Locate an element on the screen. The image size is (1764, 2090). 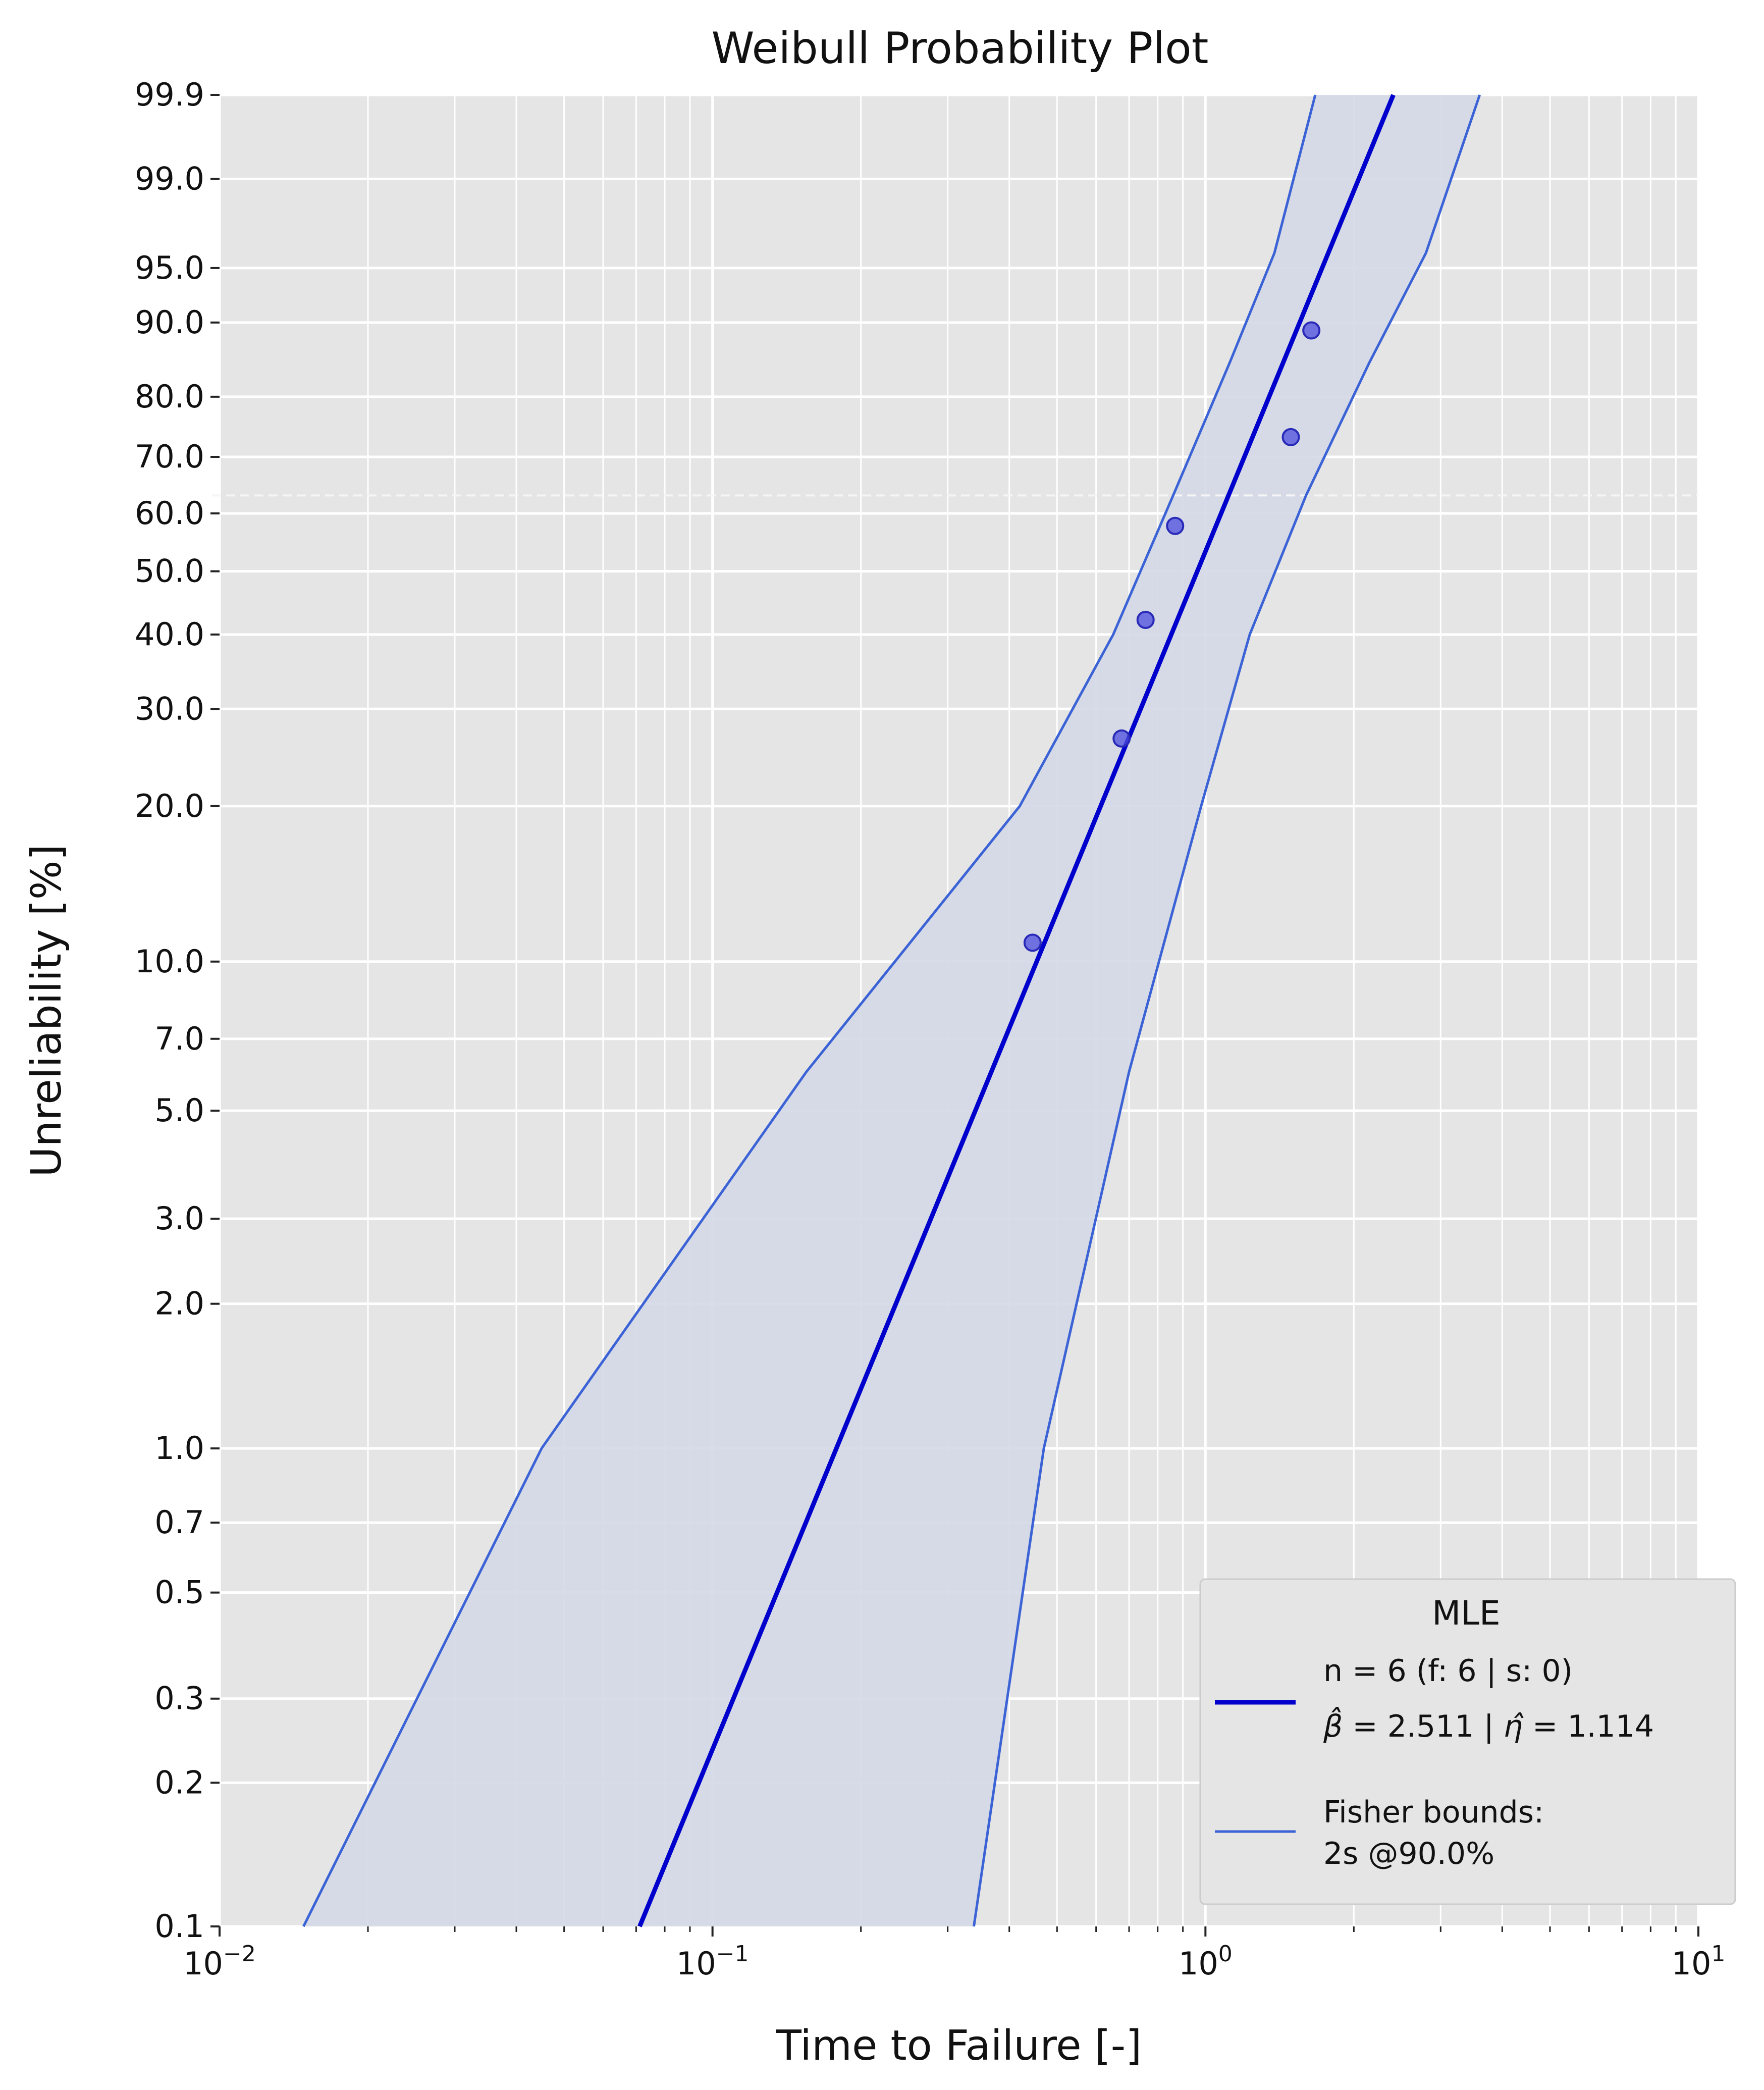
legend-fit-parameters: β̂ = 2.511 | η̂ = 1.114 is located at coordinates (1488, 1725).